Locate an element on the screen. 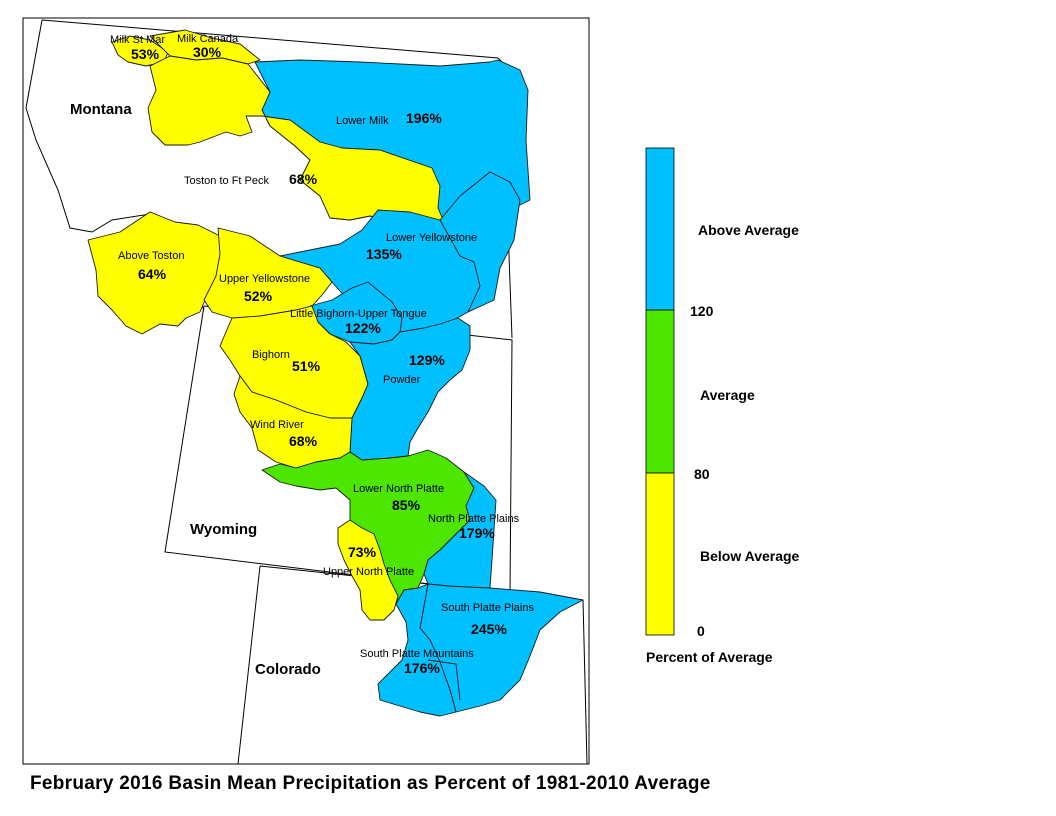 The image size is (1056, 816). basin-pct-milk-st-mary: 53% is located at coordinates (145, 54).